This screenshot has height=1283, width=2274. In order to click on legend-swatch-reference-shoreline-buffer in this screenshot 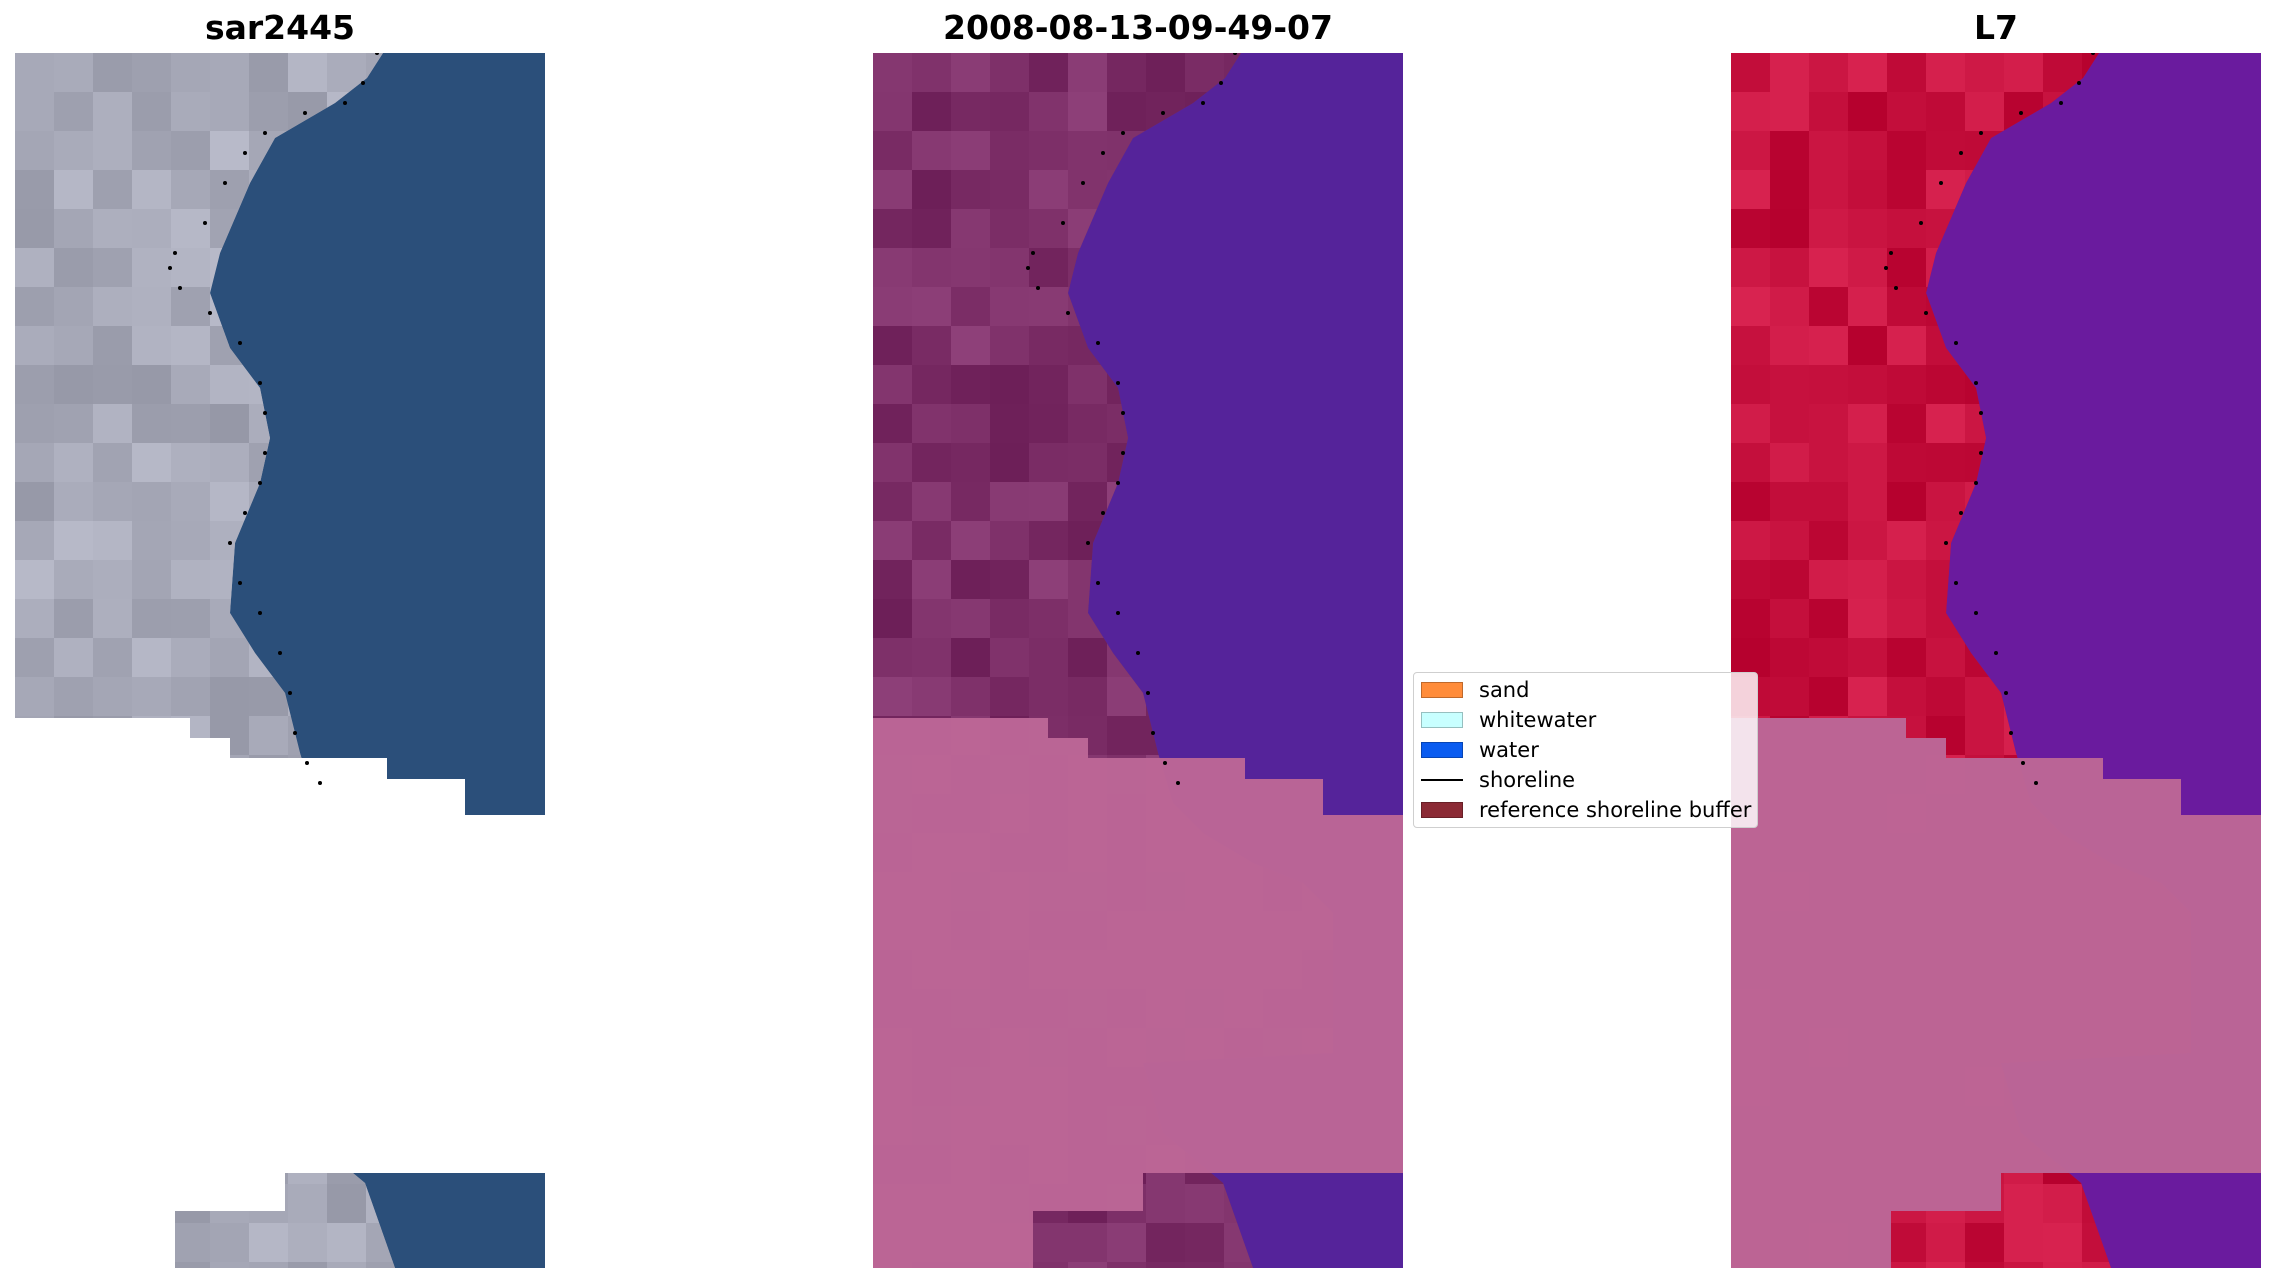, I will do `click(1442, 810)`.